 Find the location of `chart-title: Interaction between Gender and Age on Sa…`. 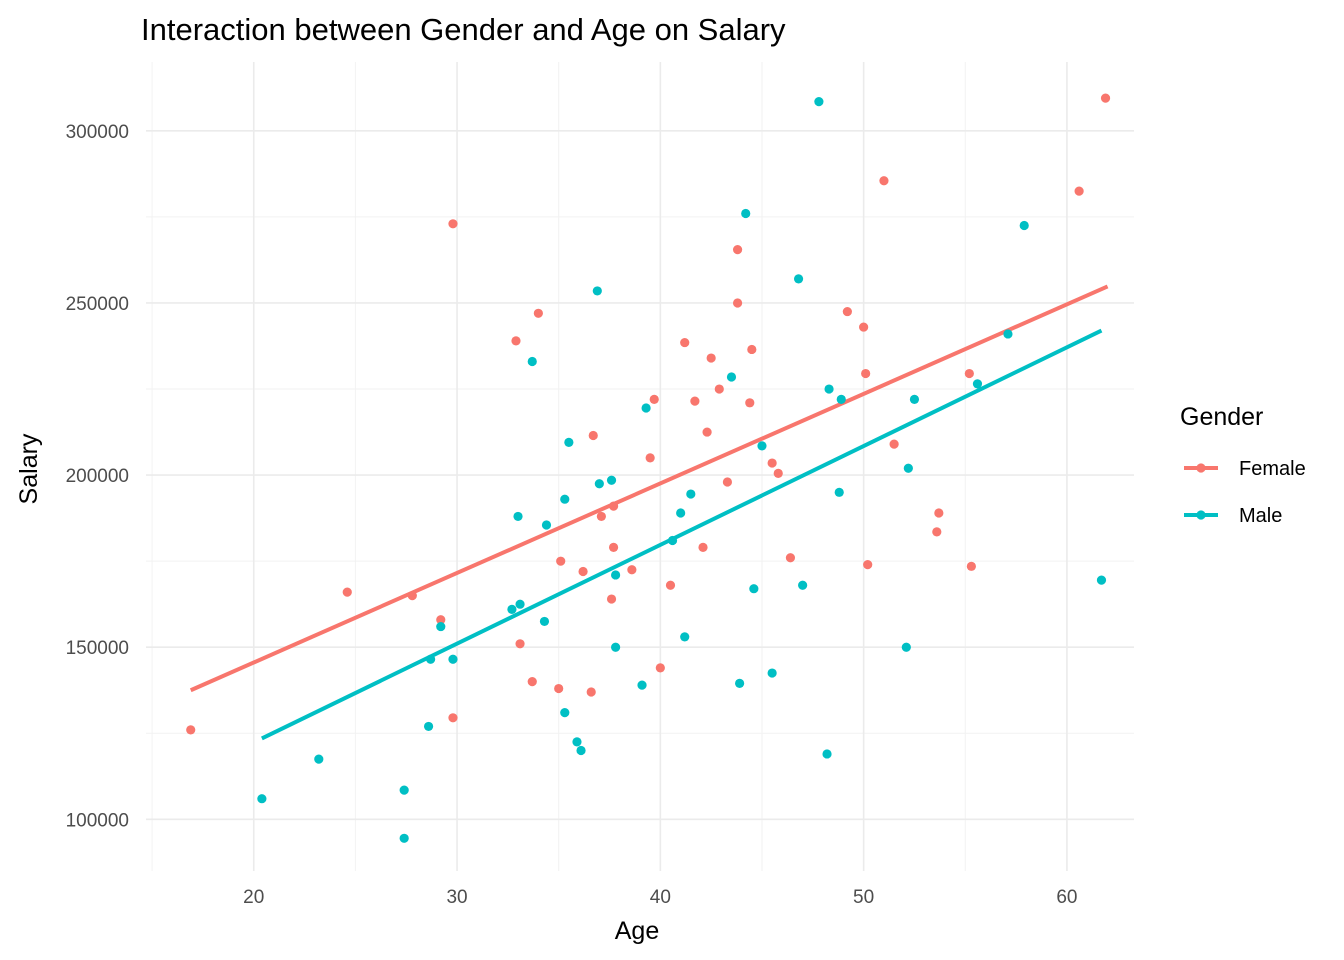

chart-title: Interaction between Gender and Age on Sa… is located at coordinates (463, 29).